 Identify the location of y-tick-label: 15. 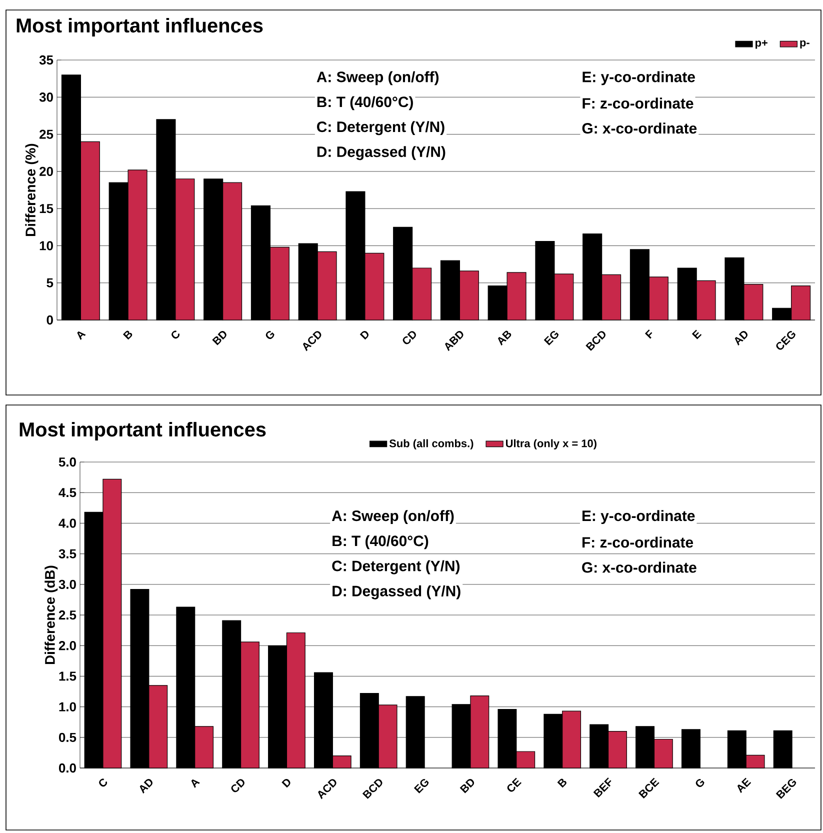
(47, 209).